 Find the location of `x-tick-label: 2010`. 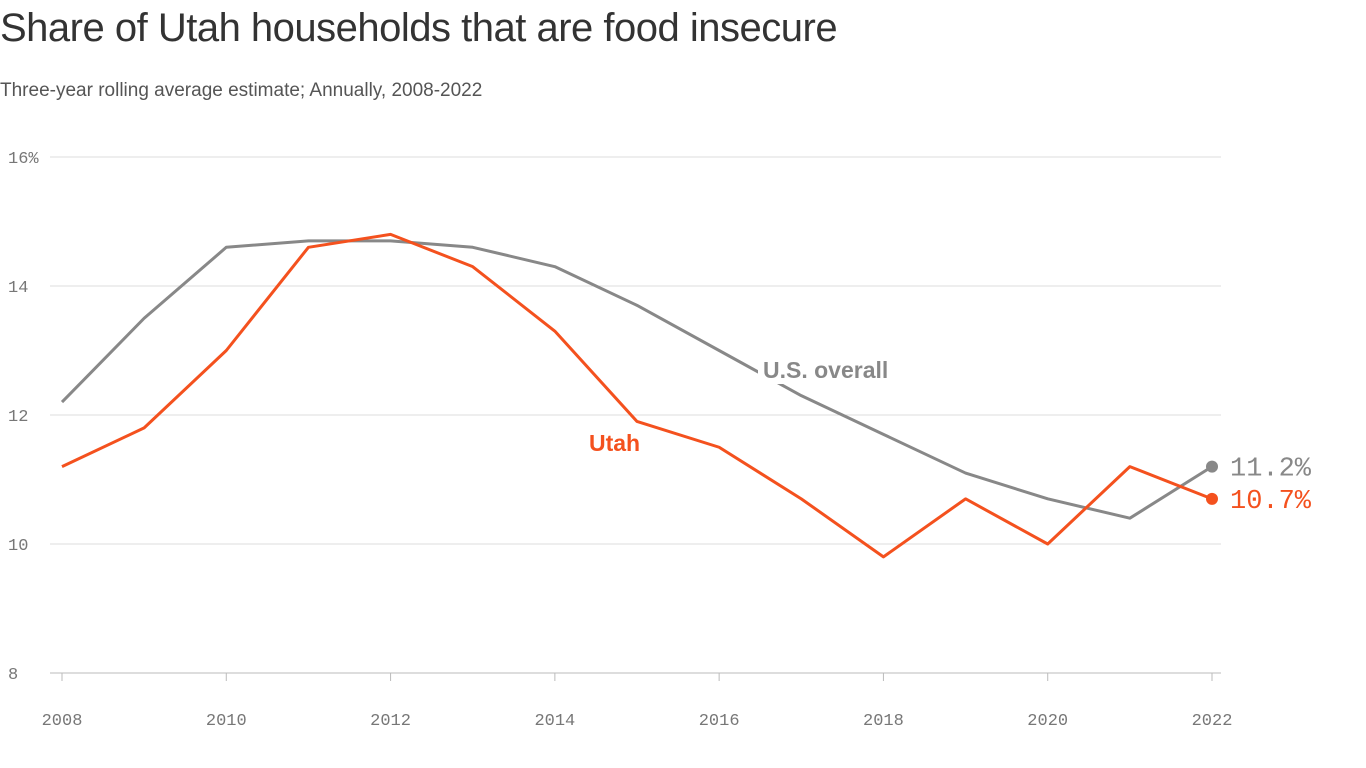

x-tick-label: 2010 is located at coordinates (226, 721).